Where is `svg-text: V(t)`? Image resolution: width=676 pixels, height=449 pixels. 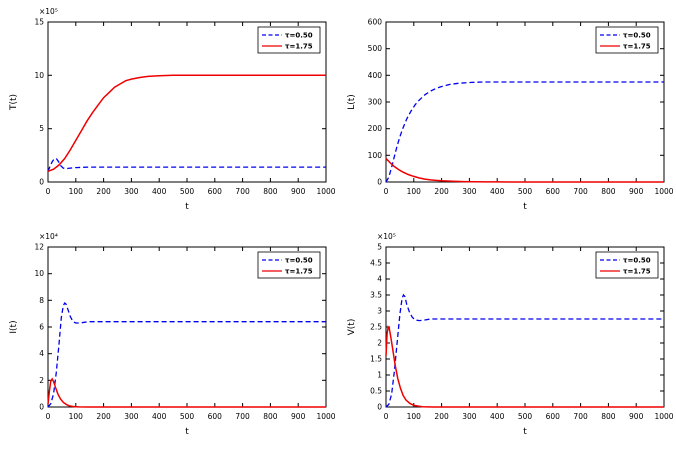 svg-text: V(t) is located at coordinates (352, 326).